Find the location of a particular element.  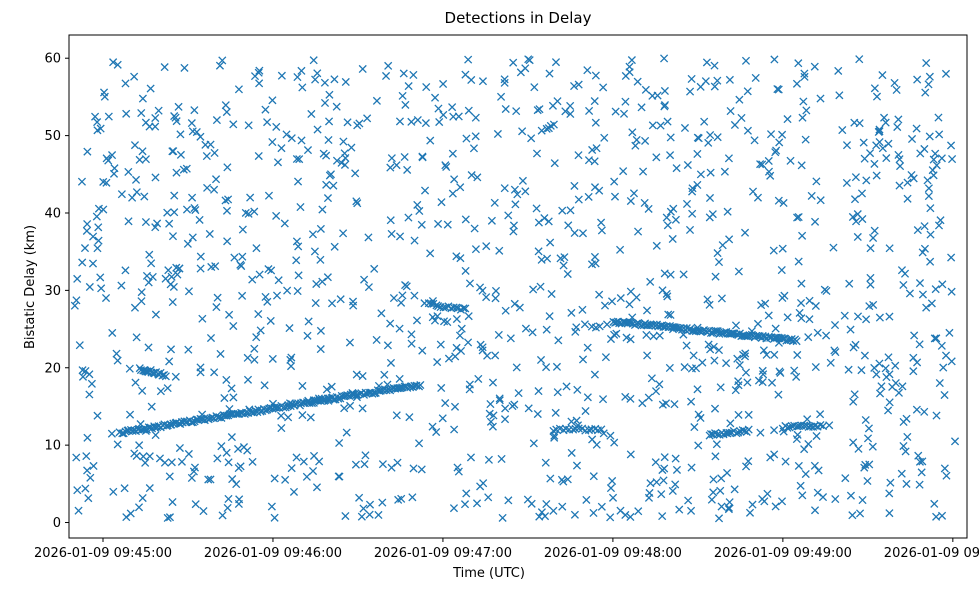

y-tick-label: 0 is located at coordinates (57, 523).